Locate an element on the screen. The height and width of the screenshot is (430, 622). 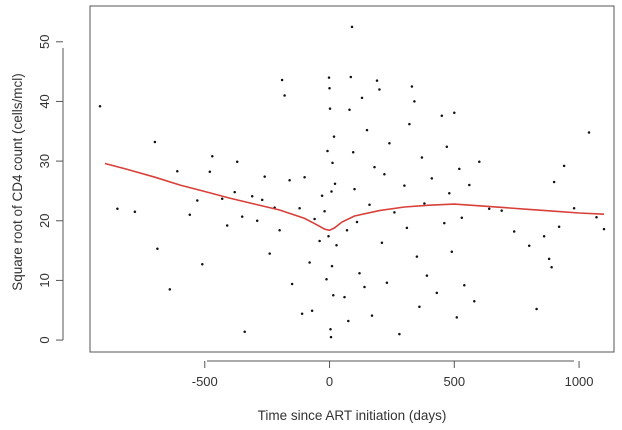
y-tick-label: 10 is located at coordinates (44, 280).